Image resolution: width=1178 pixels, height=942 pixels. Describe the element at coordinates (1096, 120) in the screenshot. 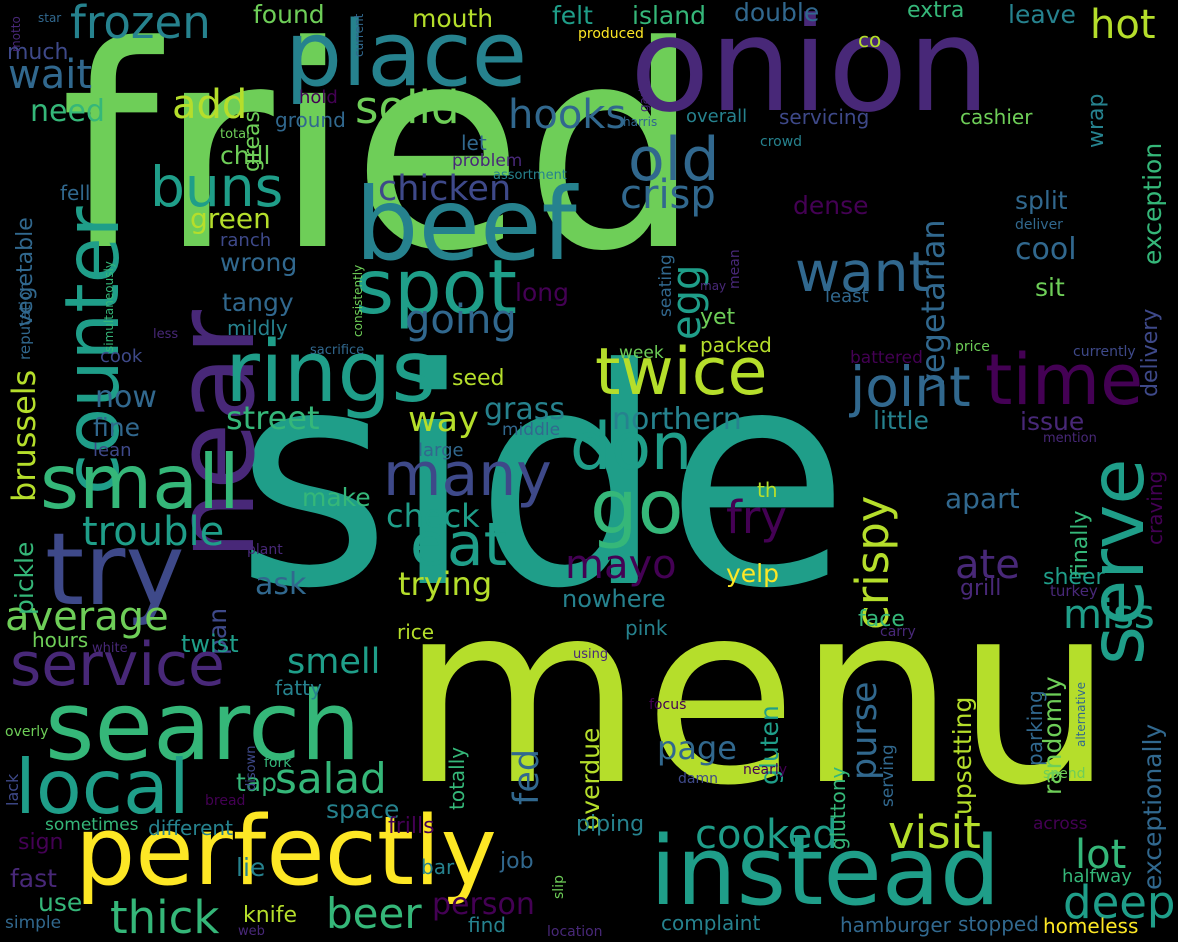

I see `word-wrap: wrap` at that location.